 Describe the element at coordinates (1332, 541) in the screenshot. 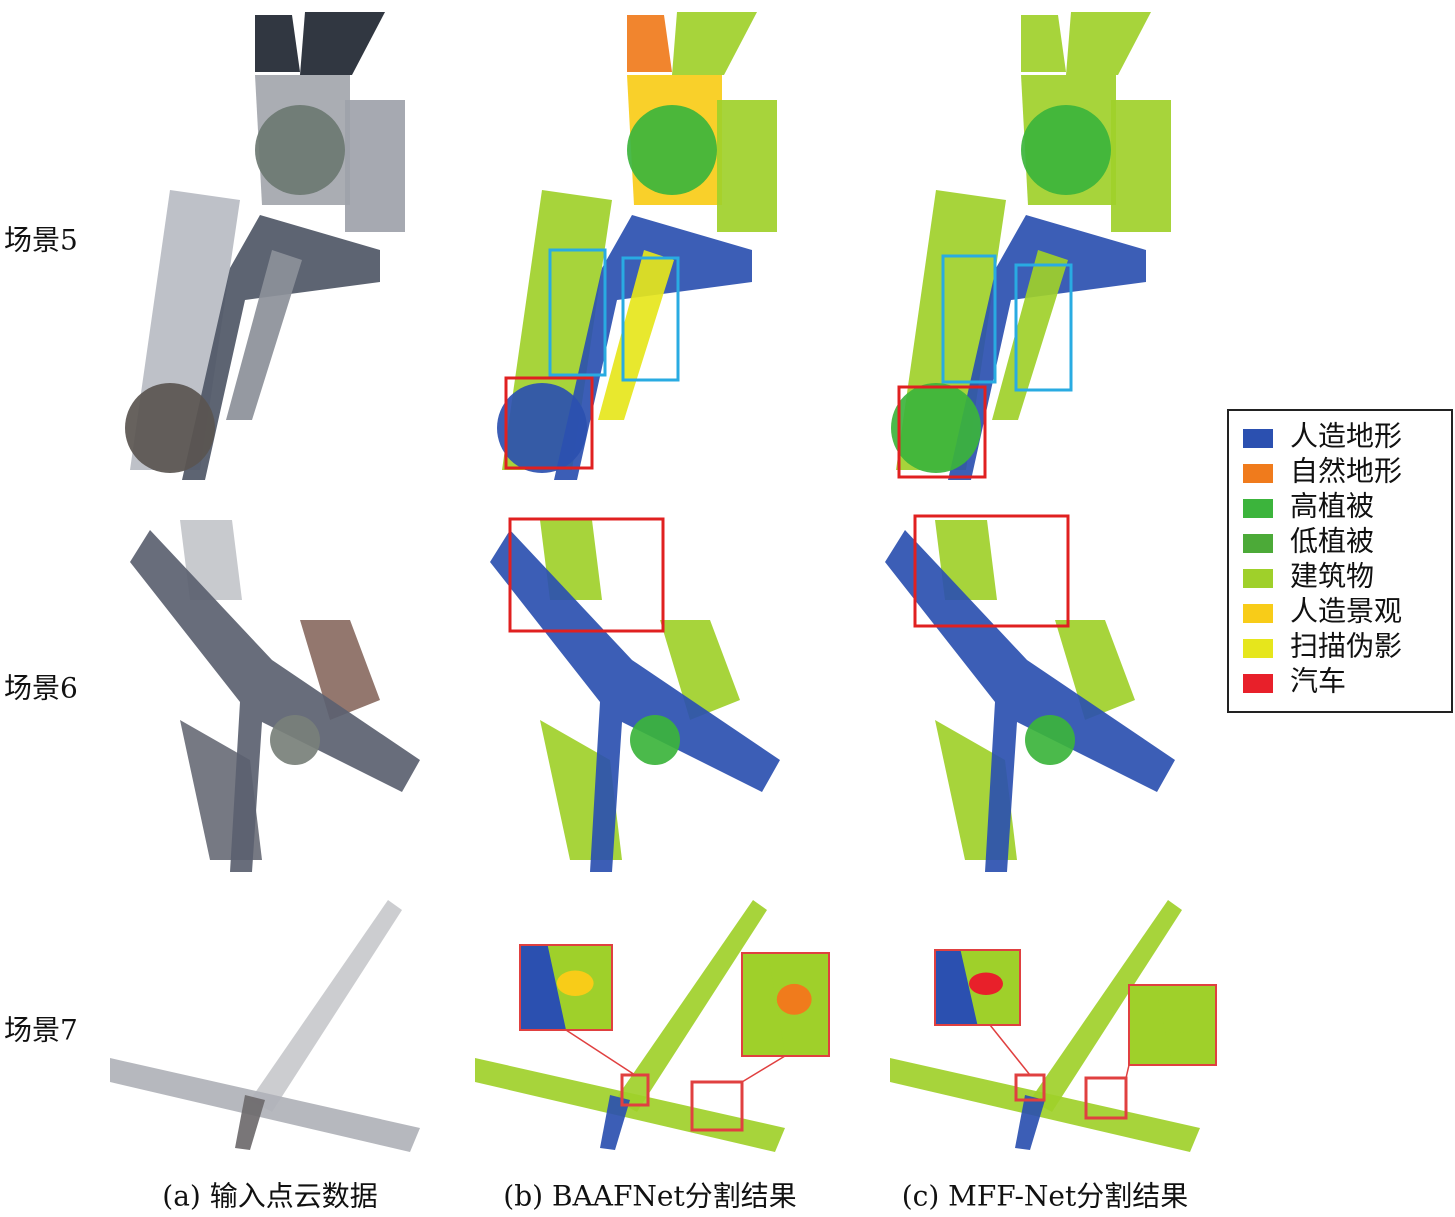

I see `legend-label: 低植被` at that location.